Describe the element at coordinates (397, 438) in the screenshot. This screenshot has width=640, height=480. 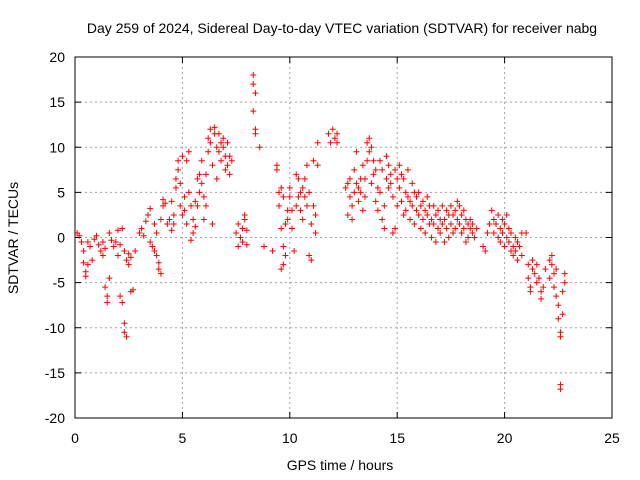
I see `x-tick-label: 15` at that location.